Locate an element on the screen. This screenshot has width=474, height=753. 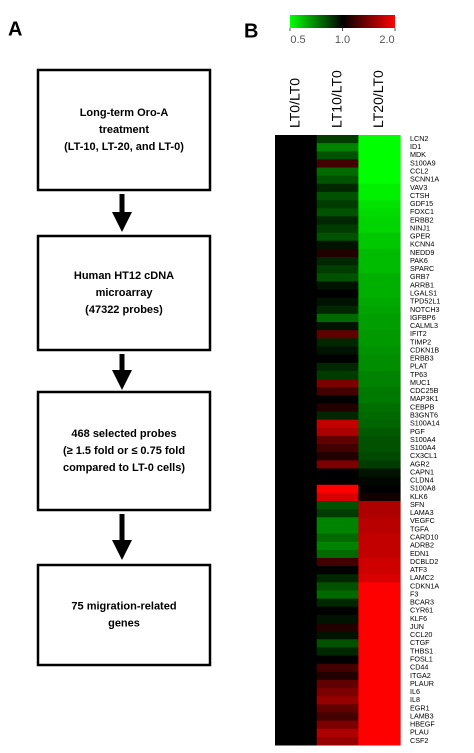
column-label: LT20/LT0 is located at coordinates (378, 99).